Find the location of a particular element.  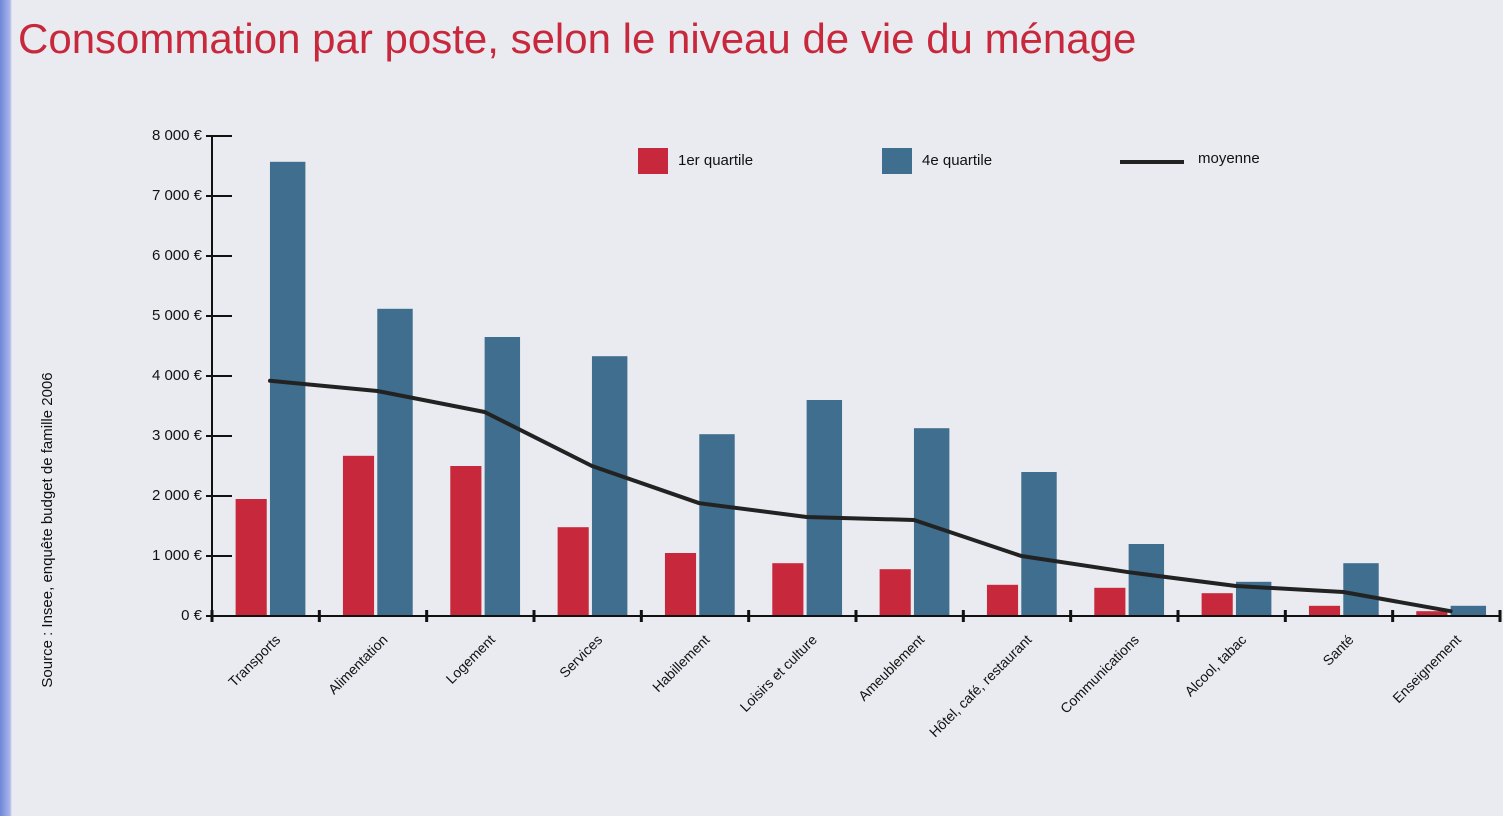

y-tick-label: 8 000 € is located at coordinates (177, 135).